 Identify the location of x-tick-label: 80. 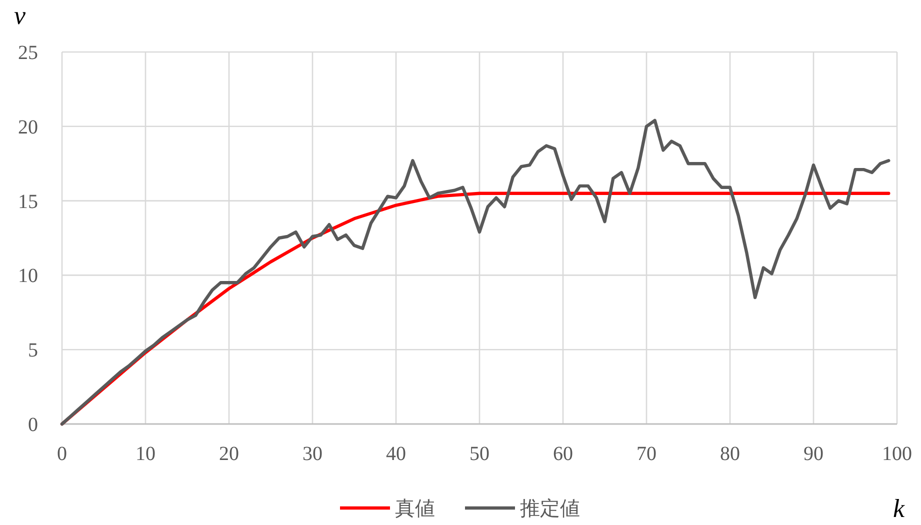
(730, 454).